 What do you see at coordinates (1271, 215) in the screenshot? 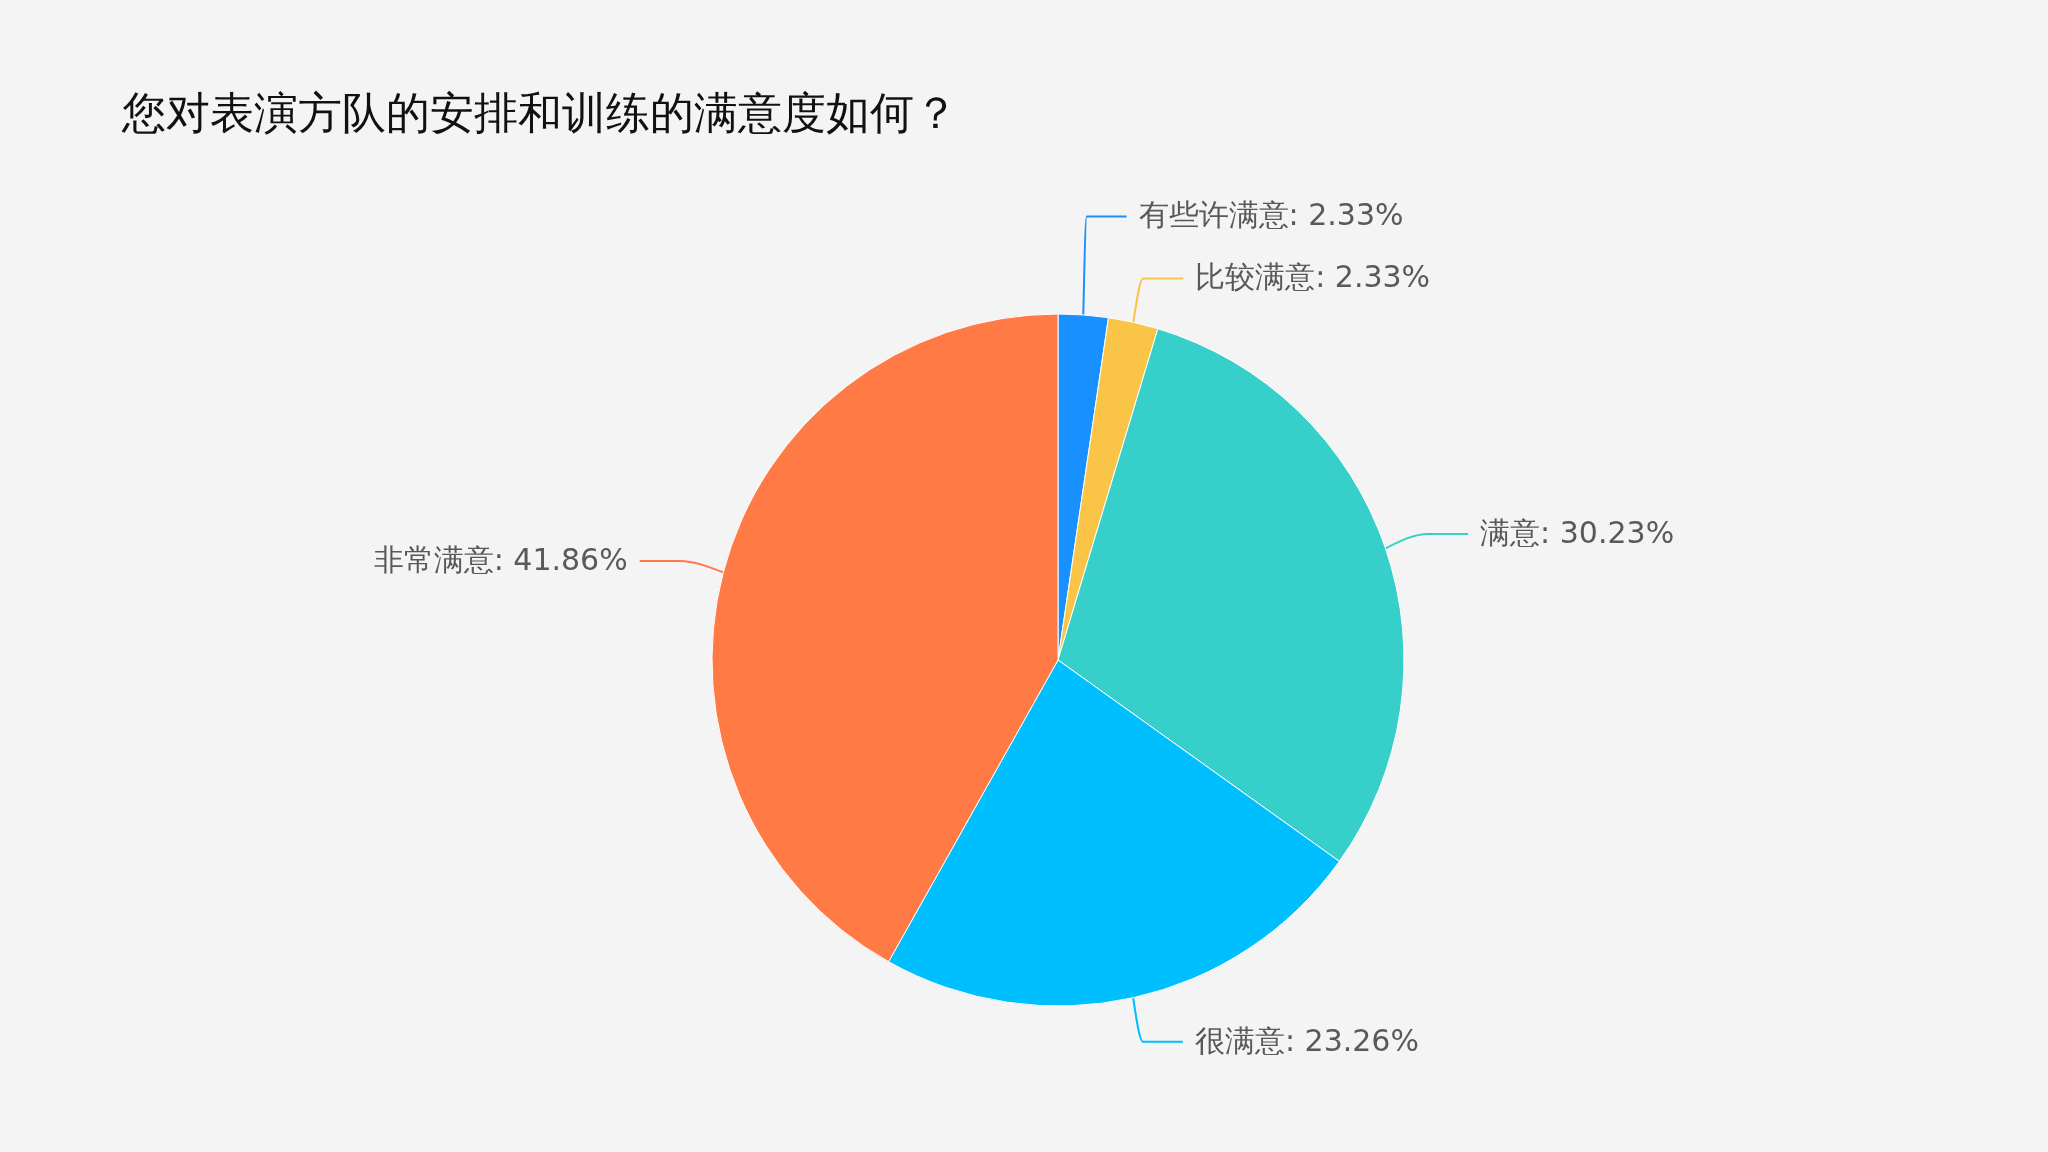
I see `slice-label: 有些许满意: 2.33%` at bounding box center [1271, 215].